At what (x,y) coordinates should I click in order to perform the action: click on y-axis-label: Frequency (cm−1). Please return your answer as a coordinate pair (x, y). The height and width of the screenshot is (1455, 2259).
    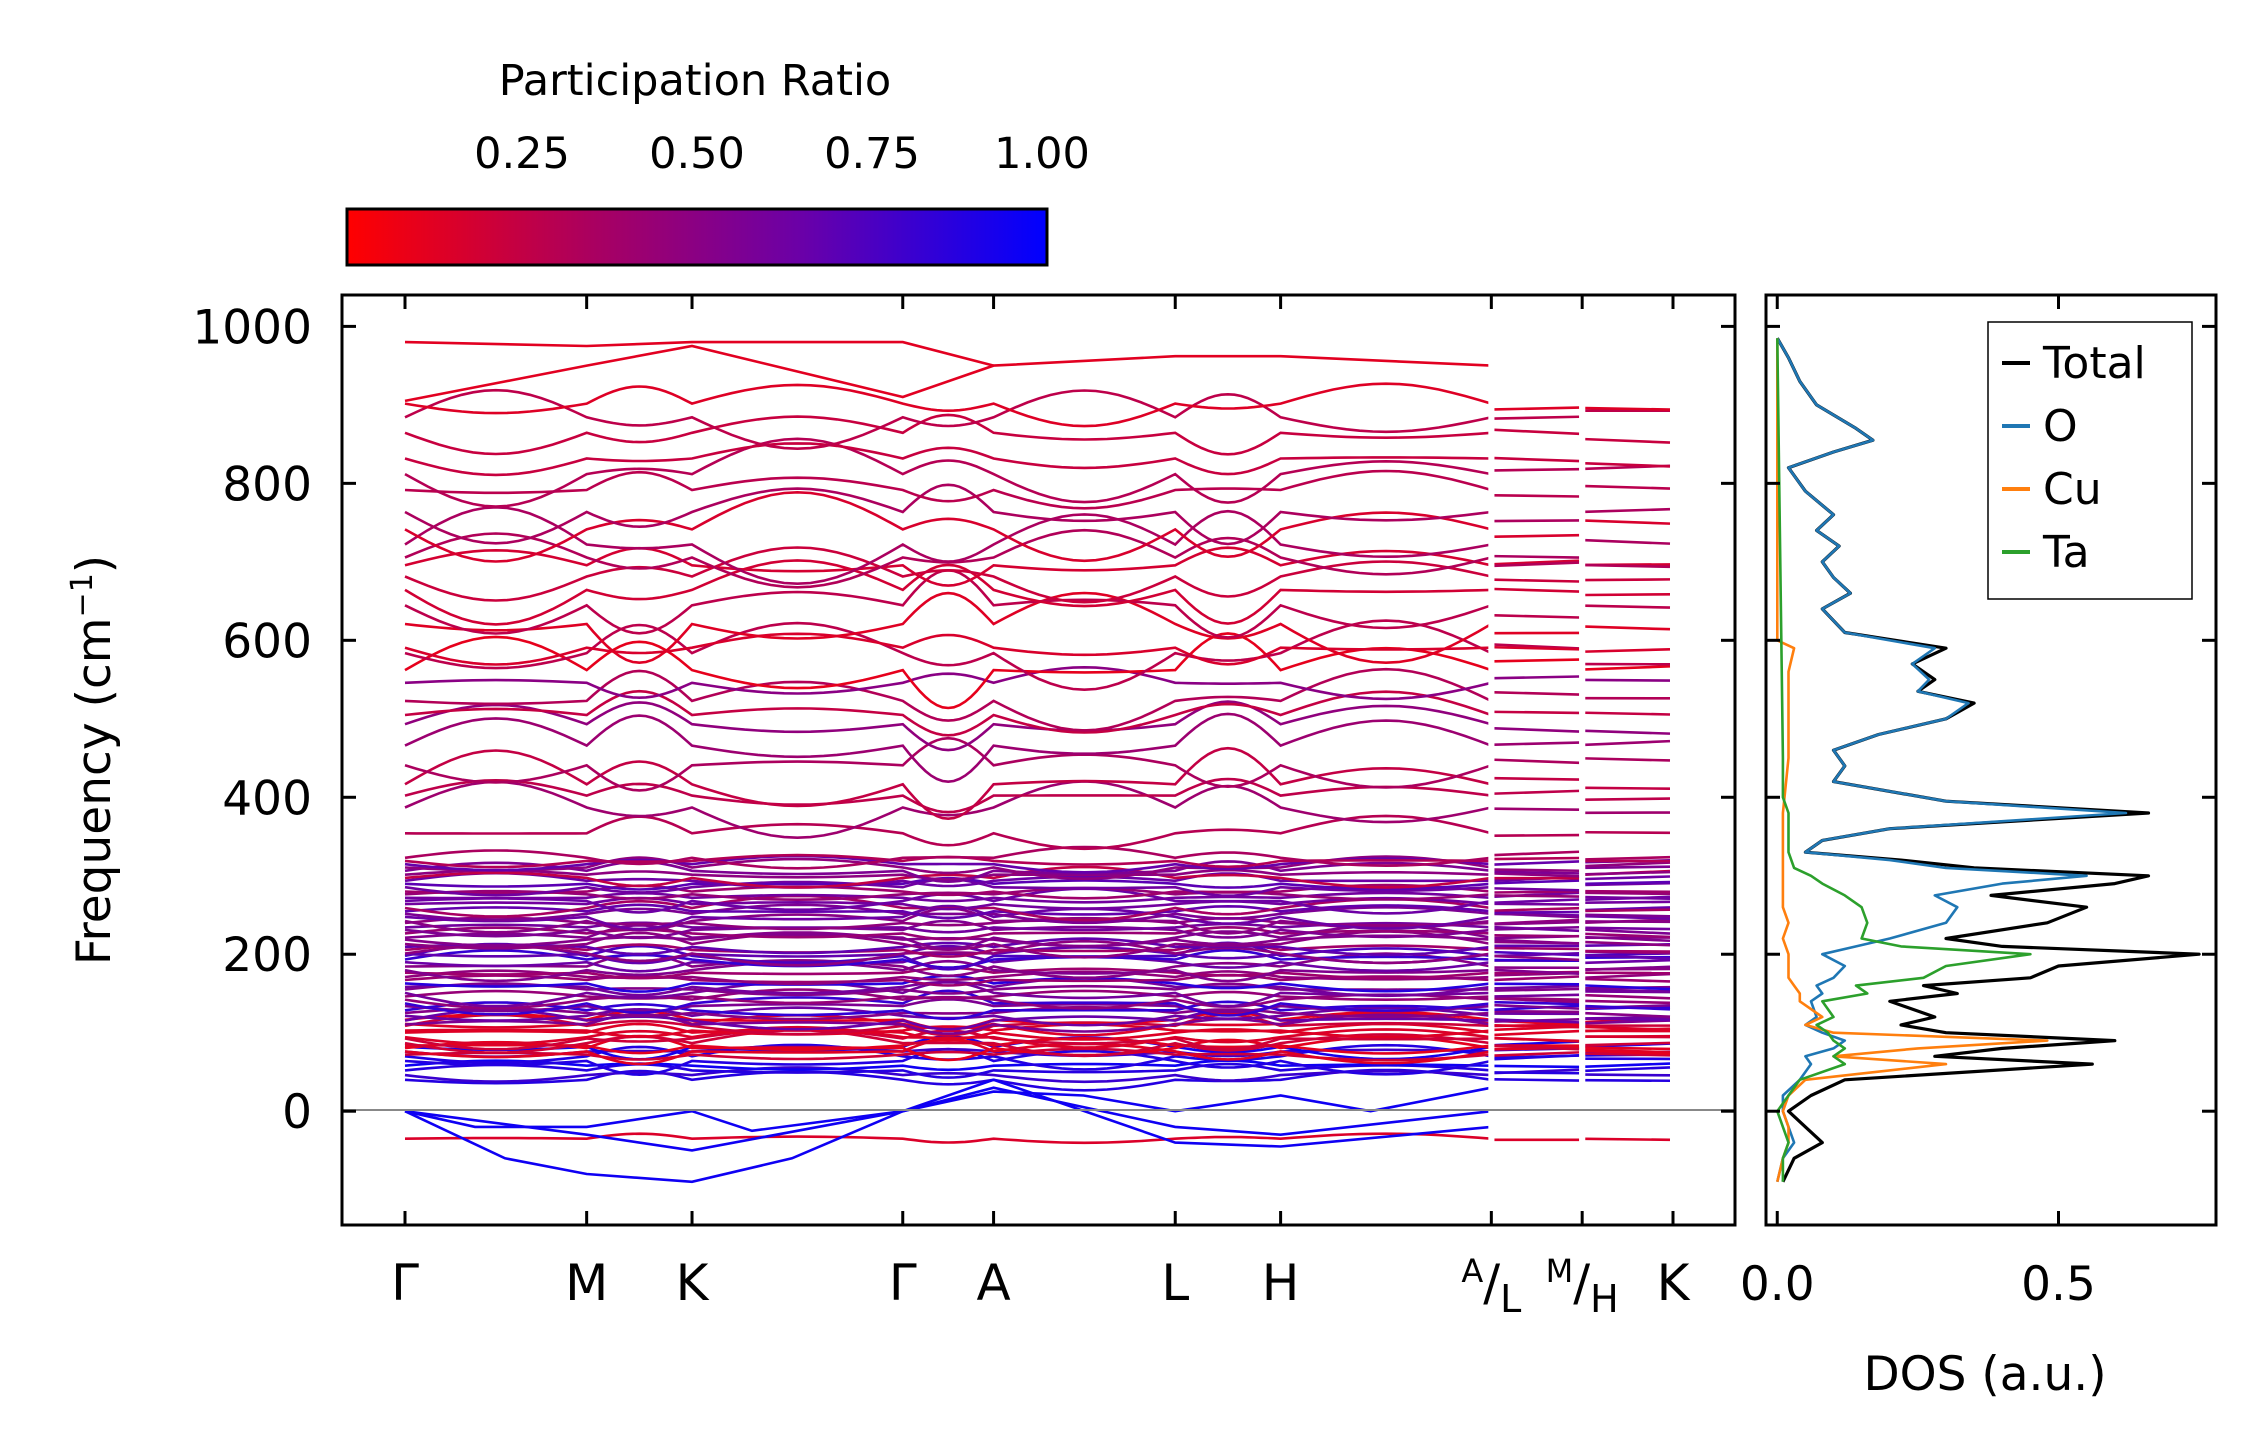
    Looking at the image, I should click on (93, 760).